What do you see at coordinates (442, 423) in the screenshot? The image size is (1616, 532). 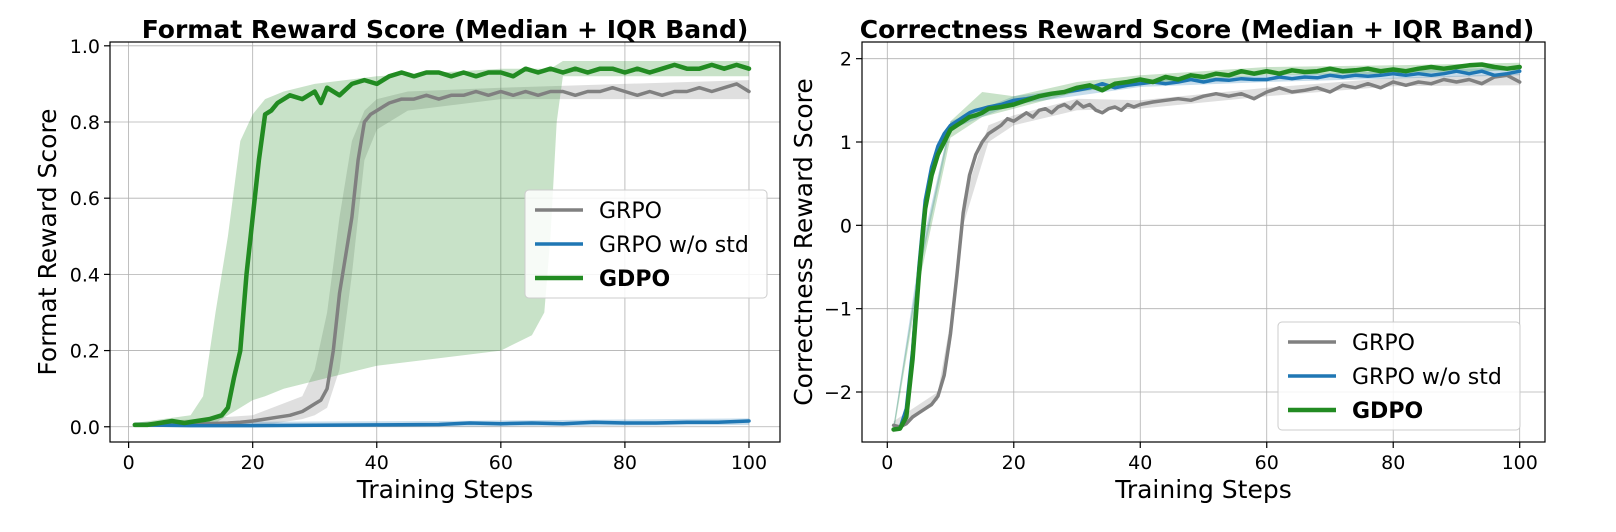 I see `series-line-grpo-w-o-std` at bounding box center [442, 423].